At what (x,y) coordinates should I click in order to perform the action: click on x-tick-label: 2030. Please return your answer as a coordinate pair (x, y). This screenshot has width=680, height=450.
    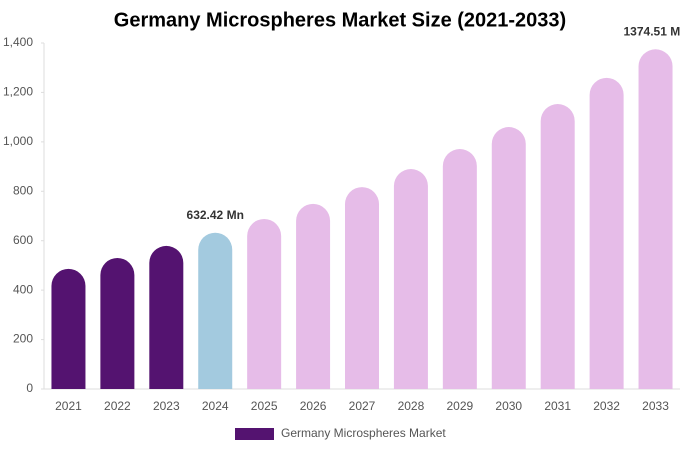
    Looking at the image, I should click on (508, 406).